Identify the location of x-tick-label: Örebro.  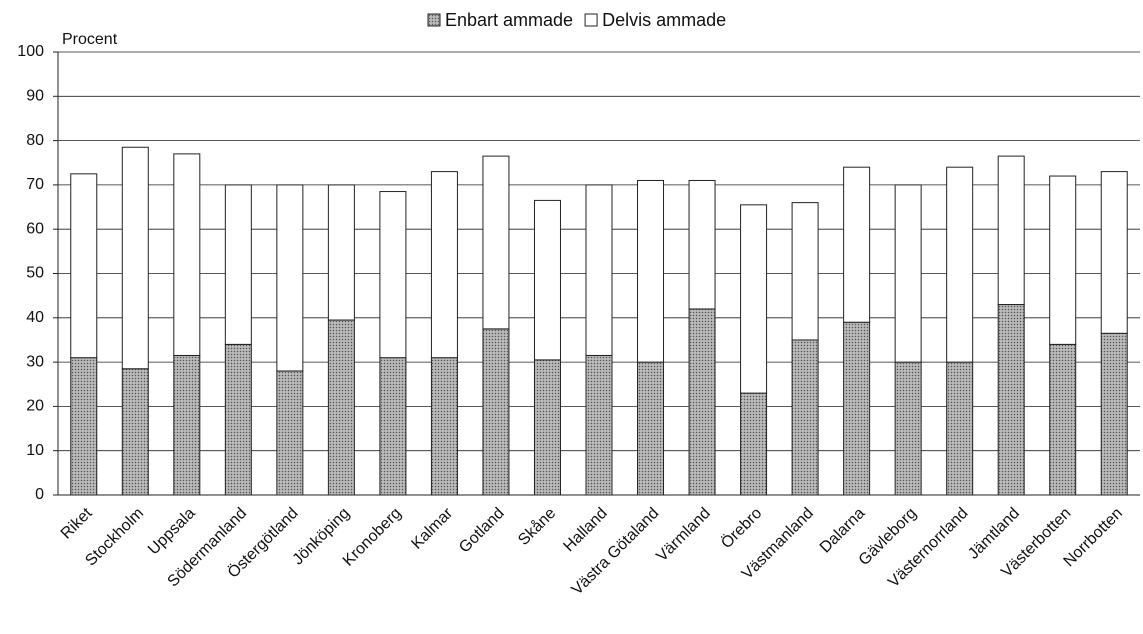
(741, 528).